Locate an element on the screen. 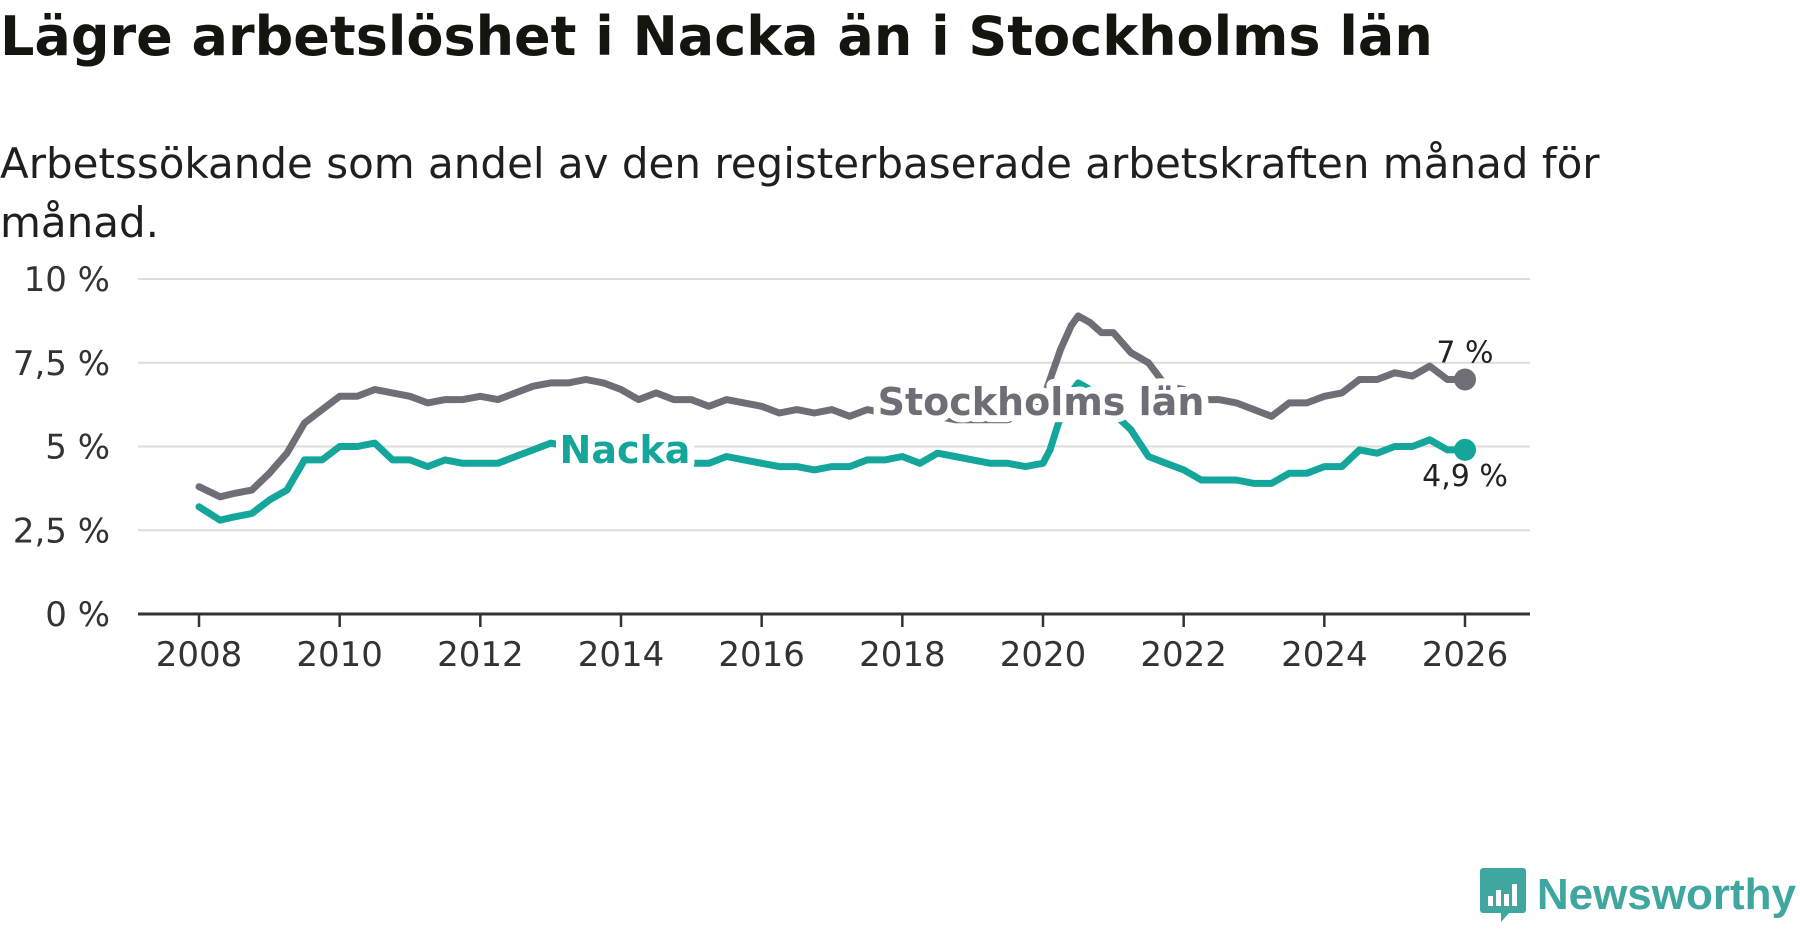  y-axis: 0 % 2,5 % 5 % 7,5 % 10 % is located at coordinates (61, 447).